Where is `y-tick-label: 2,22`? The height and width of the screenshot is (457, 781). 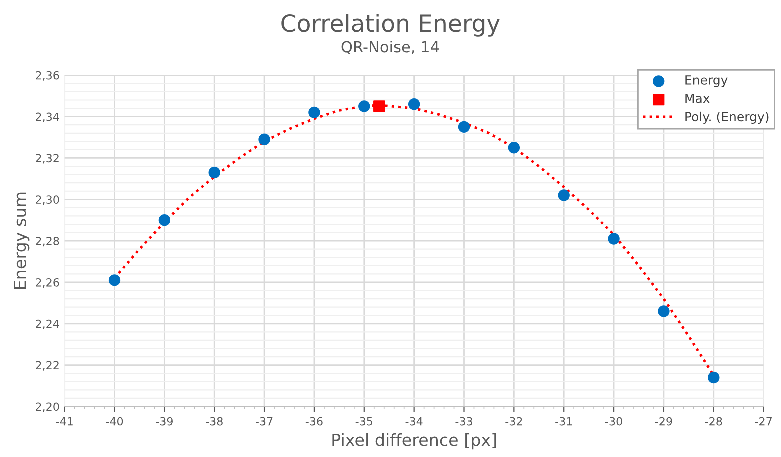
y-tick-label: 2,22 is located at coordinates (47, 366).